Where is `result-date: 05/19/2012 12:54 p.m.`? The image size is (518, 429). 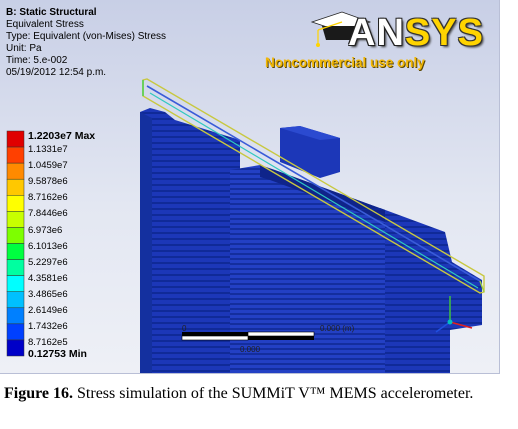
result-date: 05/19/2012 12:54 p.m. is located at coordinates (56, 72).